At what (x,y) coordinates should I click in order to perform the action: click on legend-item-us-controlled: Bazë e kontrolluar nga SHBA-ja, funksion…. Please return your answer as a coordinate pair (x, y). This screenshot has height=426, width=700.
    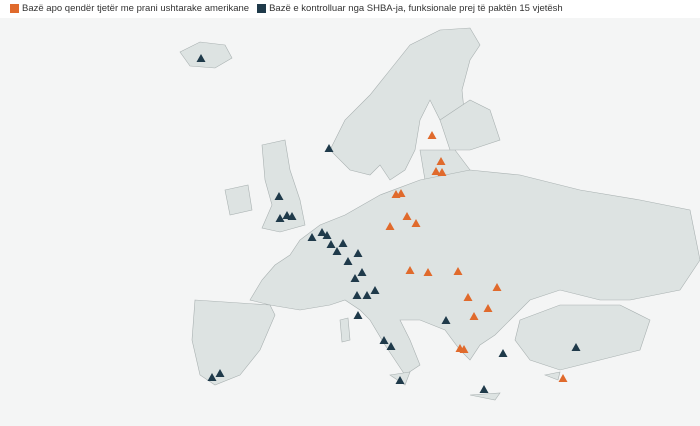
    Looking at the image, I should click on (410, 8).